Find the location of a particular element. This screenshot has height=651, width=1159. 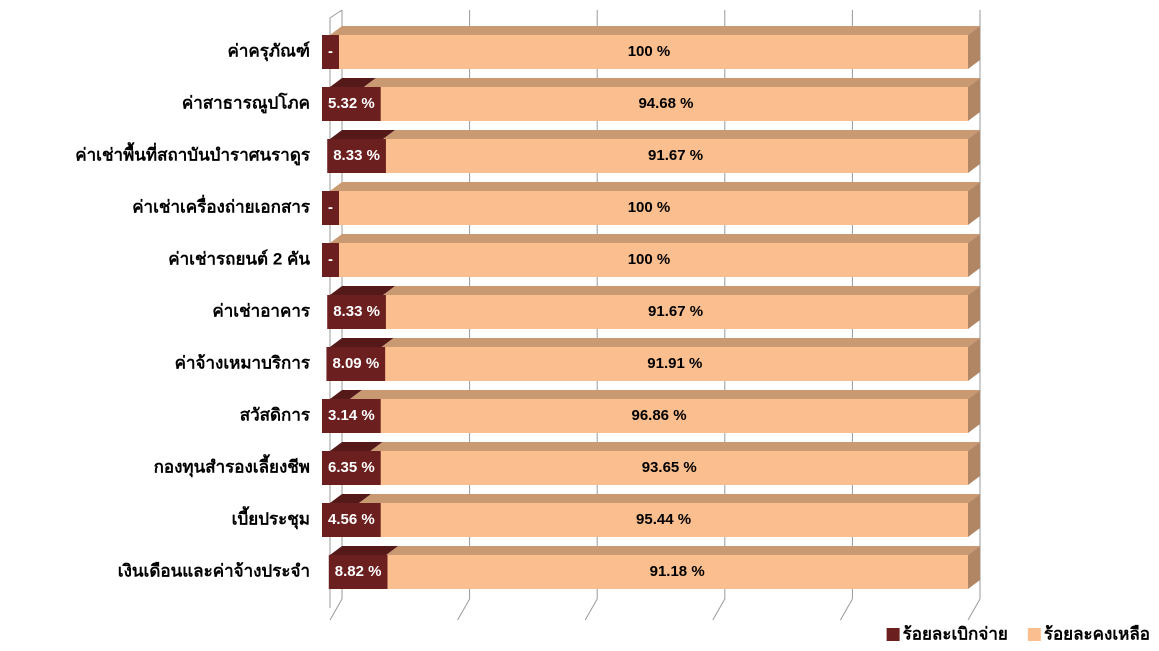

category-label: ค่าสาธารณูปโภค is located at coordinates (246, 103).